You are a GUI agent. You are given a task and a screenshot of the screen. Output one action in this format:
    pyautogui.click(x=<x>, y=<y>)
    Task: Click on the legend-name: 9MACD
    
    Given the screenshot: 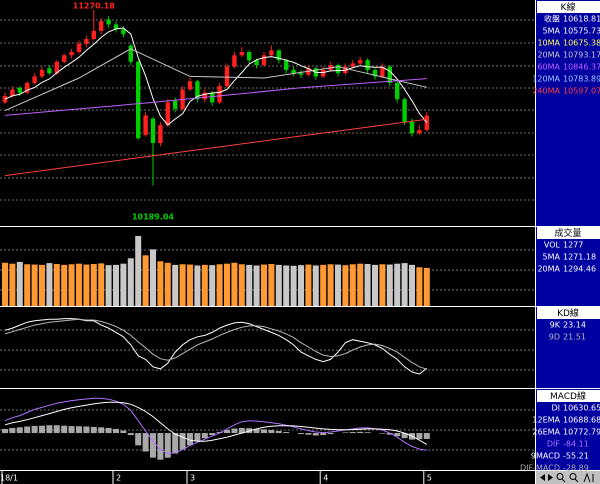 What is the action you would take?
    pyautogui.click(x=545, y=456)
    